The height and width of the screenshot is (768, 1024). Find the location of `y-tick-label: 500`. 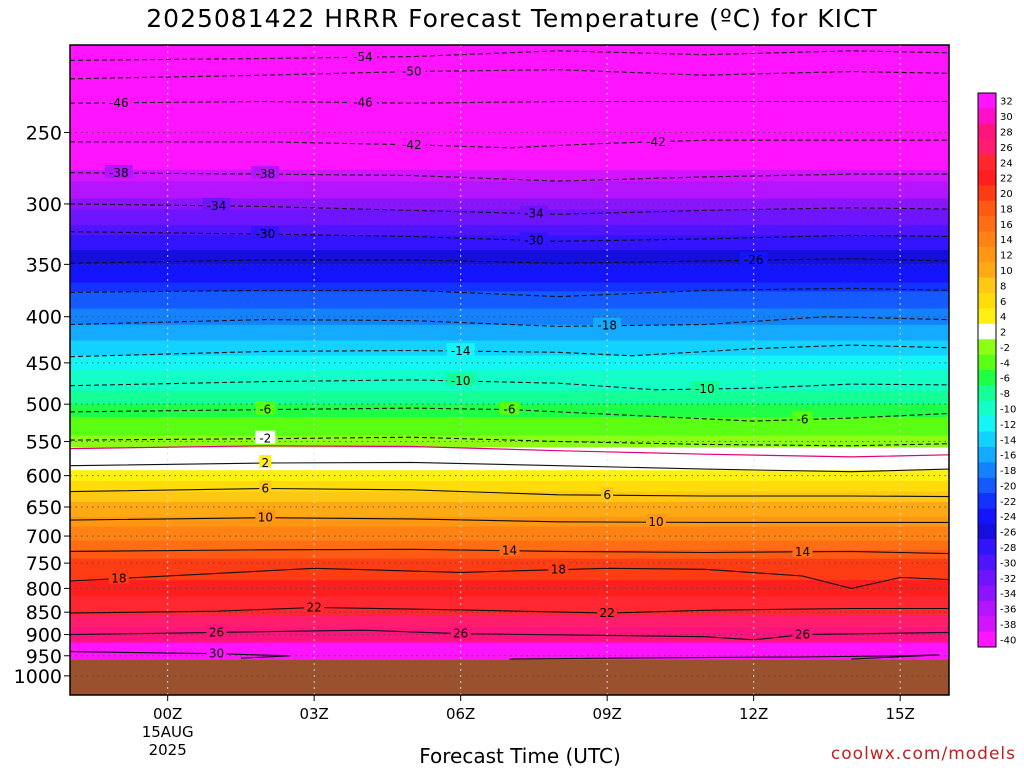

y-tick-label: 500 is located at coordinates (44, 405).